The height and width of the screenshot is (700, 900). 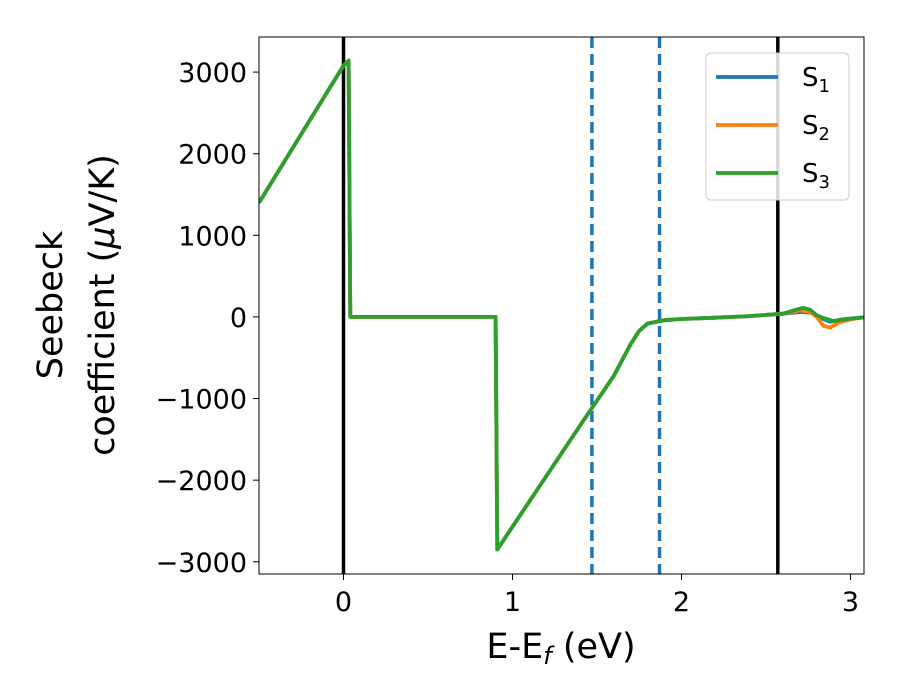 I want to click on x-axis-label: E-Ef (eV), so click(x=560, y=648).